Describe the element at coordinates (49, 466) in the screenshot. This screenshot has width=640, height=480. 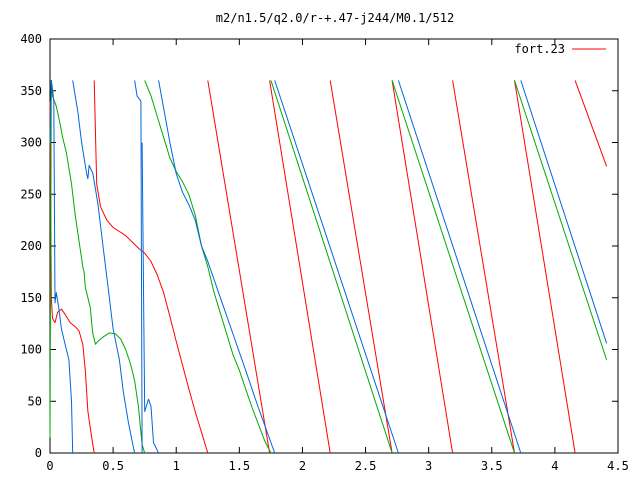
I see `x-tick-label: 0` at that location.